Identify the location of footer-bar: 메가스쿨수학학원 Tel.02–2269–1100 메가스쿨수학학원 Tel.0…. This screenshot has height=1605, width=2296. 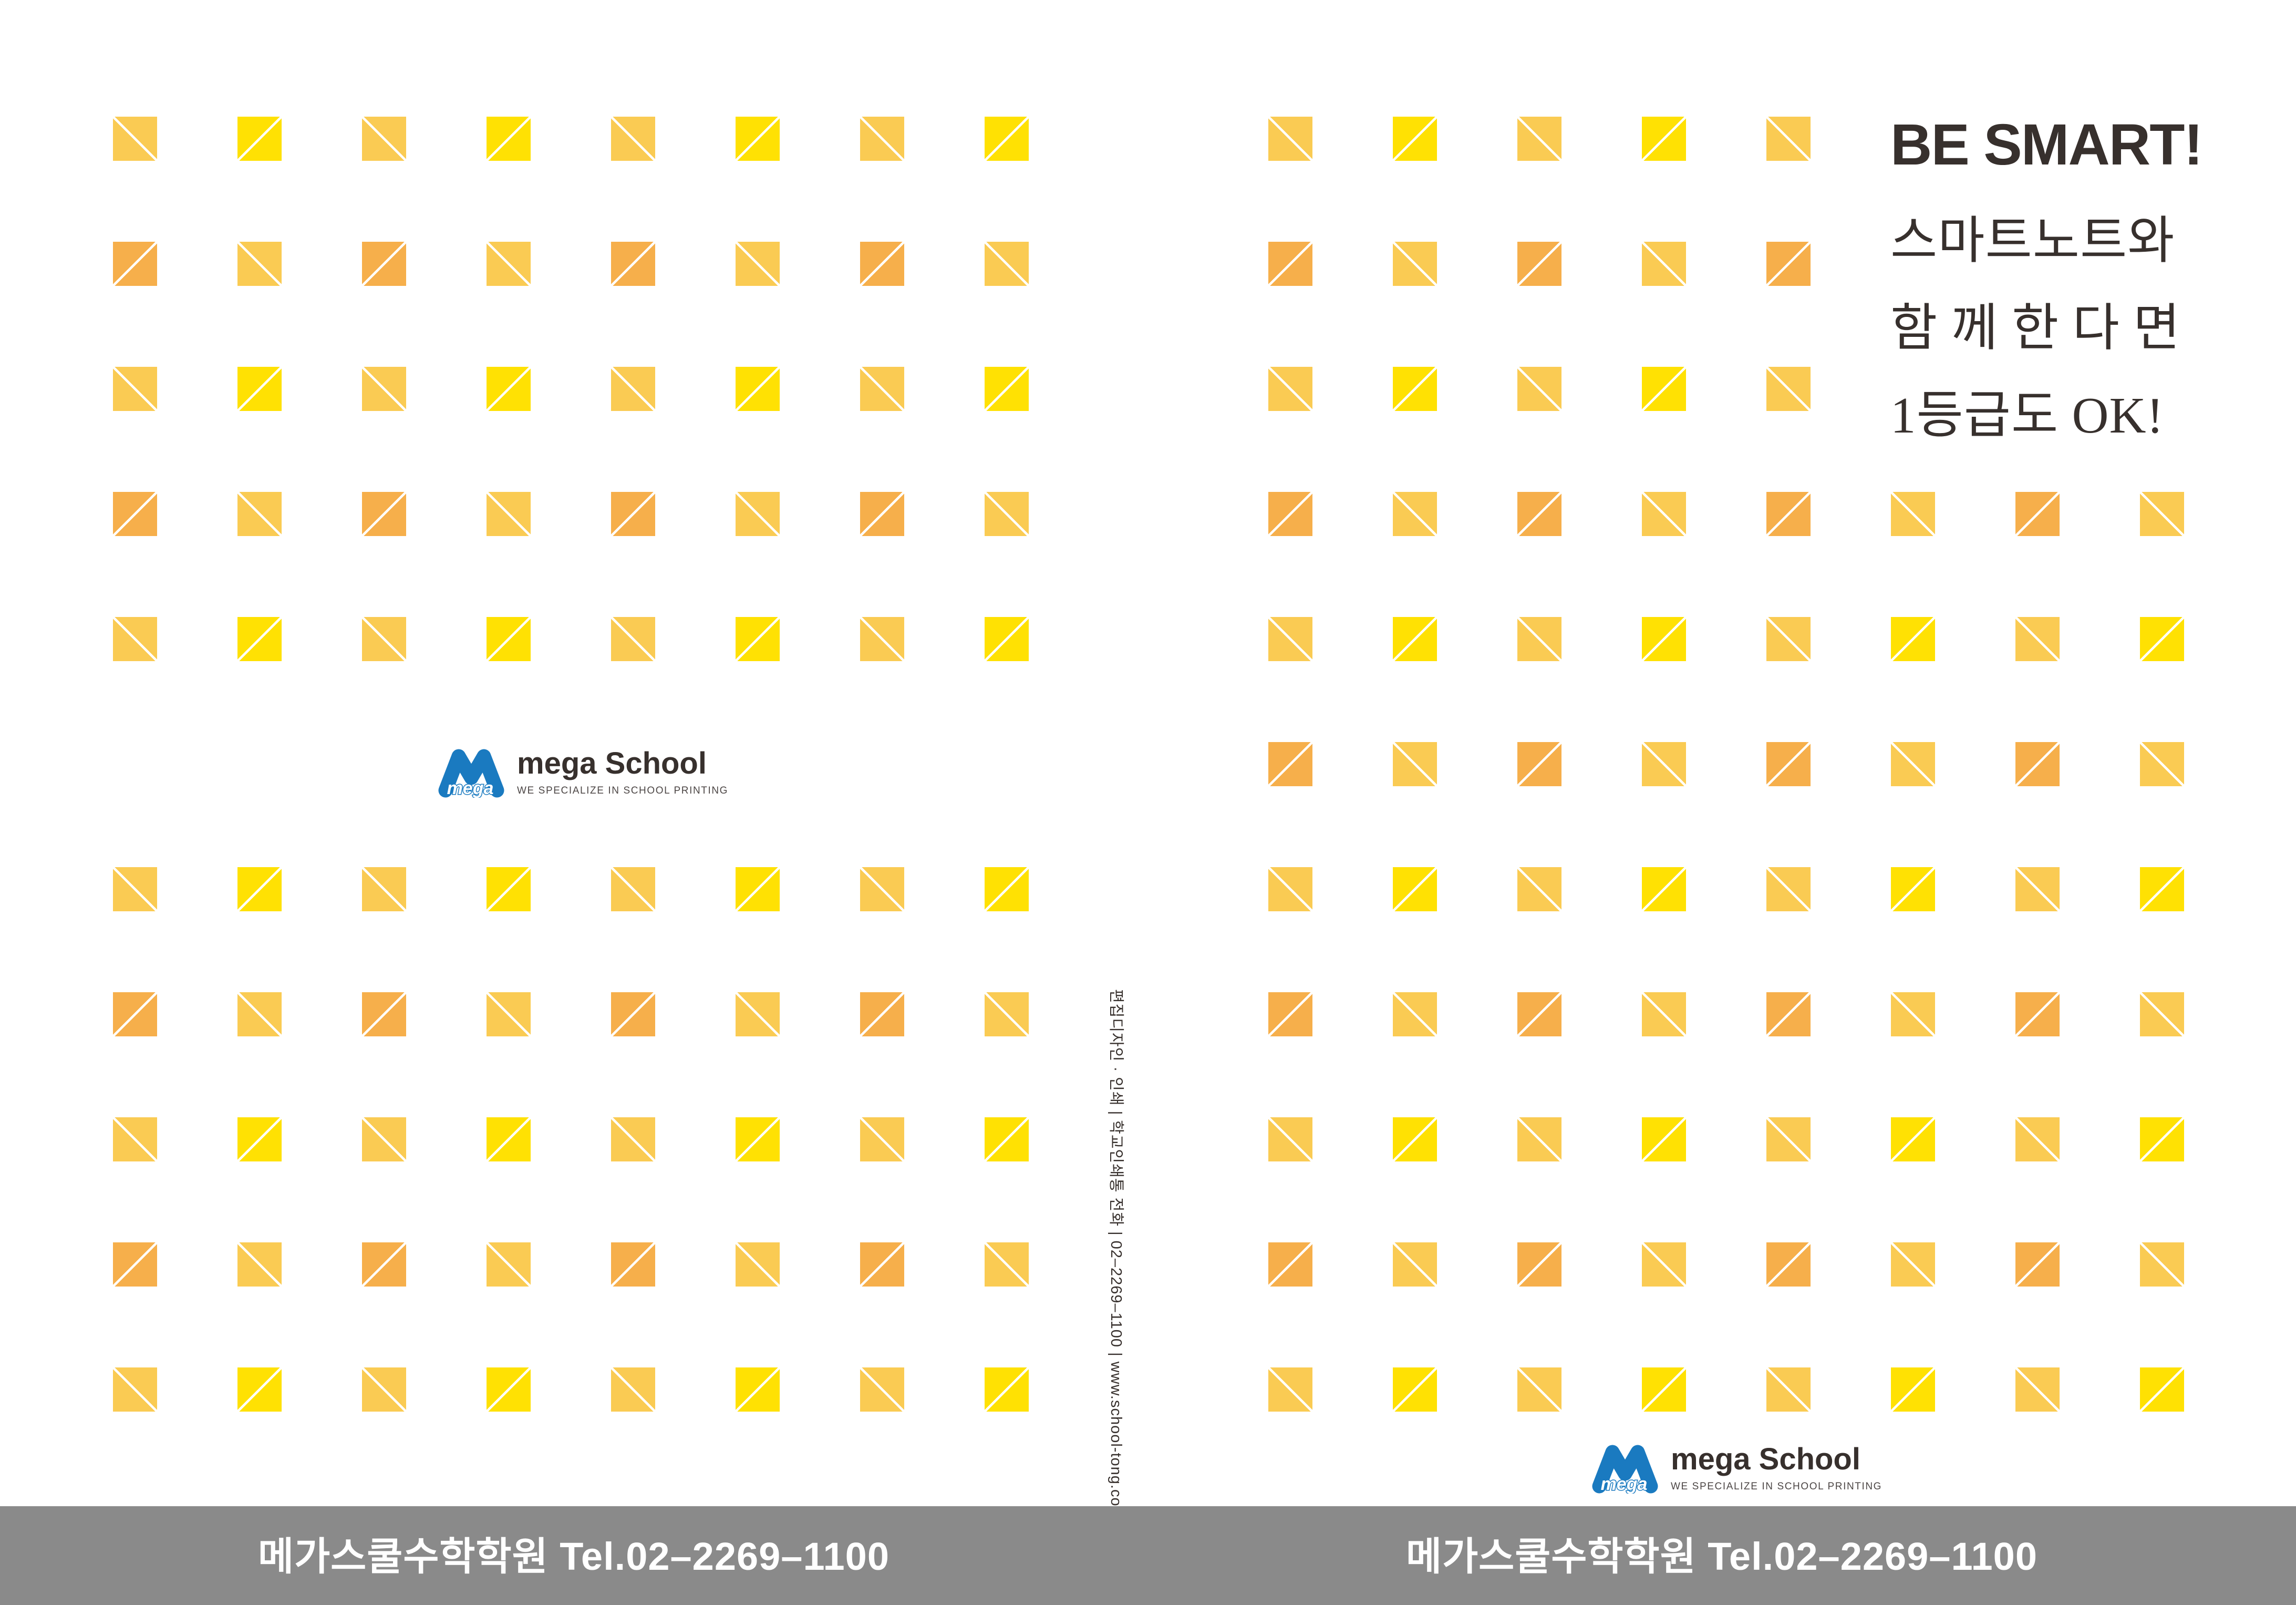
(1148, 1555).